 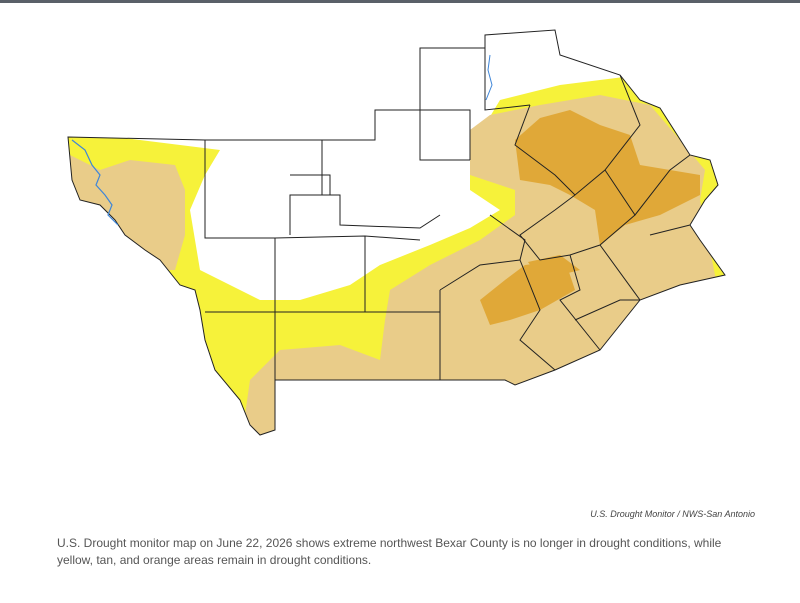 I want to click on image-credit: U.S. Drought Monitor / NWS-San Antonio, so click(x=672, y=514).